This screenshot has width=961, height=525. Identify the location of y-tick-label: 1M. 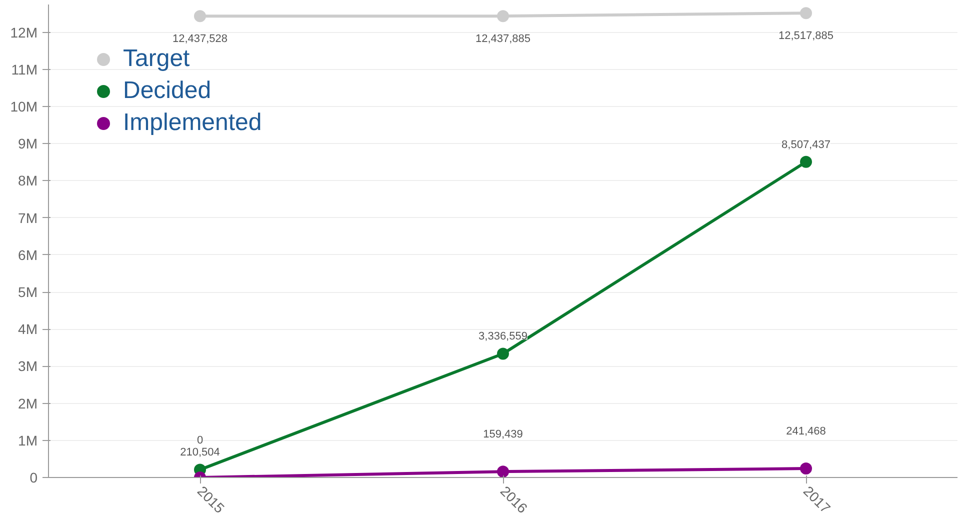
(28, 440).